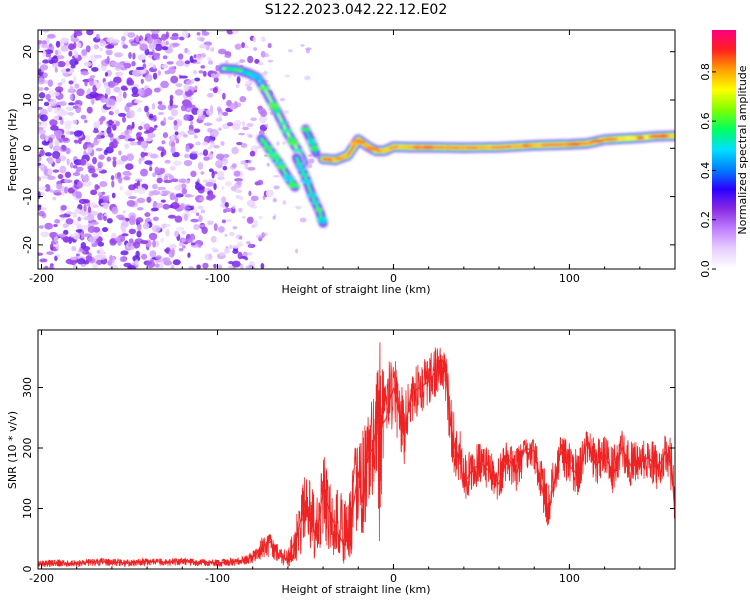  I want to click on colorbar-tick-label: 0.2, so click(705, 220).